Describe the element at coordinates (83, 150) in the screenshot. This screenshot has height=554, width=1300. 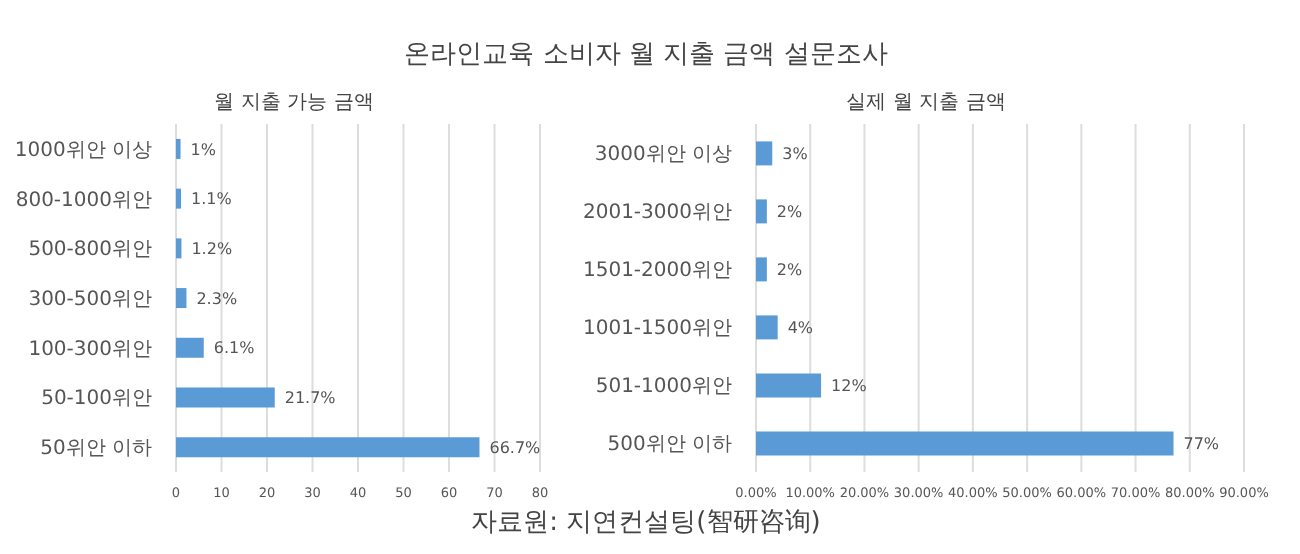
I see `y-tick-label: 1000위안 이상` at that location.